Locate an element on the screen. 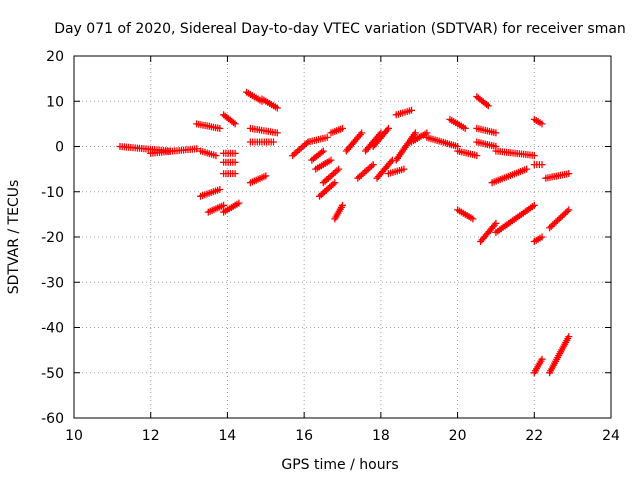 The image size is (640, 480). series-seg28 is located at coordinates (380, 137).